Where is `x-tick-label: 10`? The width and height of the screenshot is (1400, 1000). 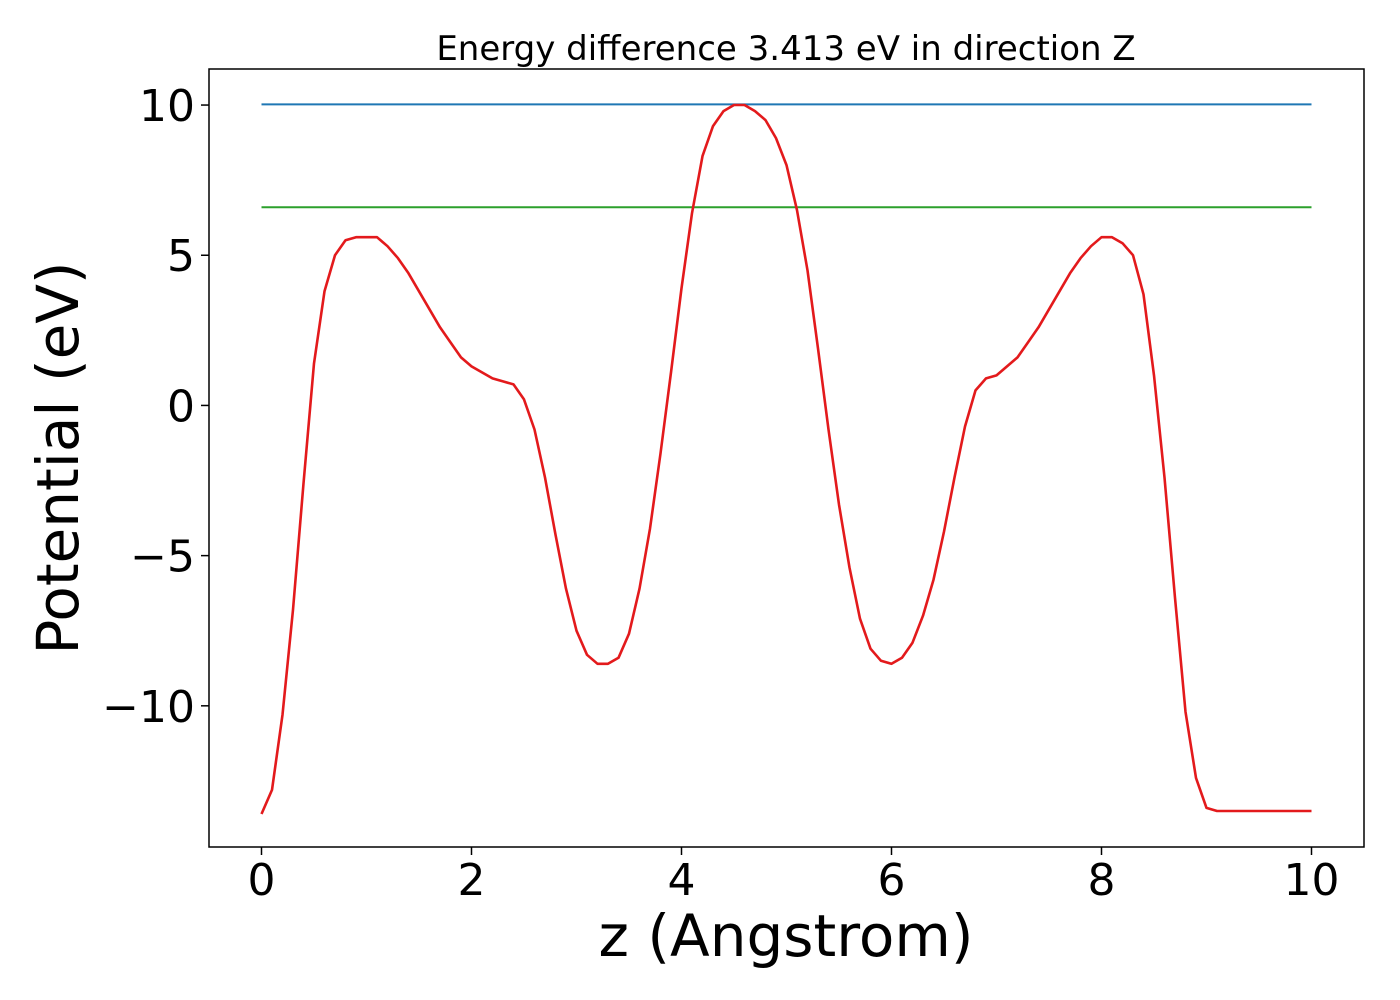 x-tick-label: 10 is located at coordinates (1312, 880).